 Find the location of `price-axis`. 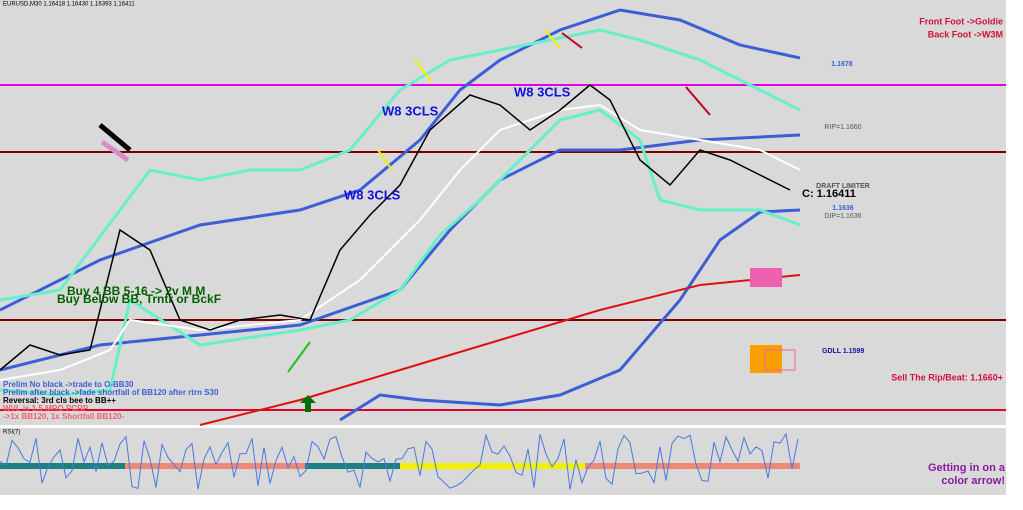

price-axis is located at coordinates (1014, 252).